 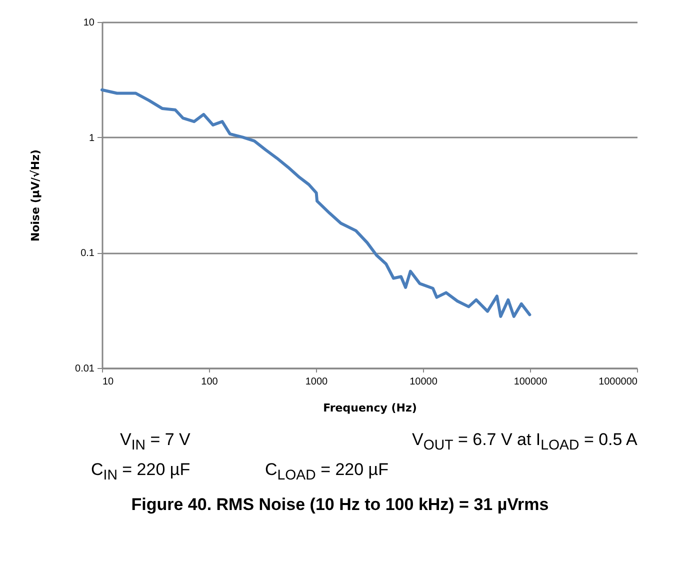 I want to click on text: V$_{IN}$ = 7 V, so click(x=155, y=442).